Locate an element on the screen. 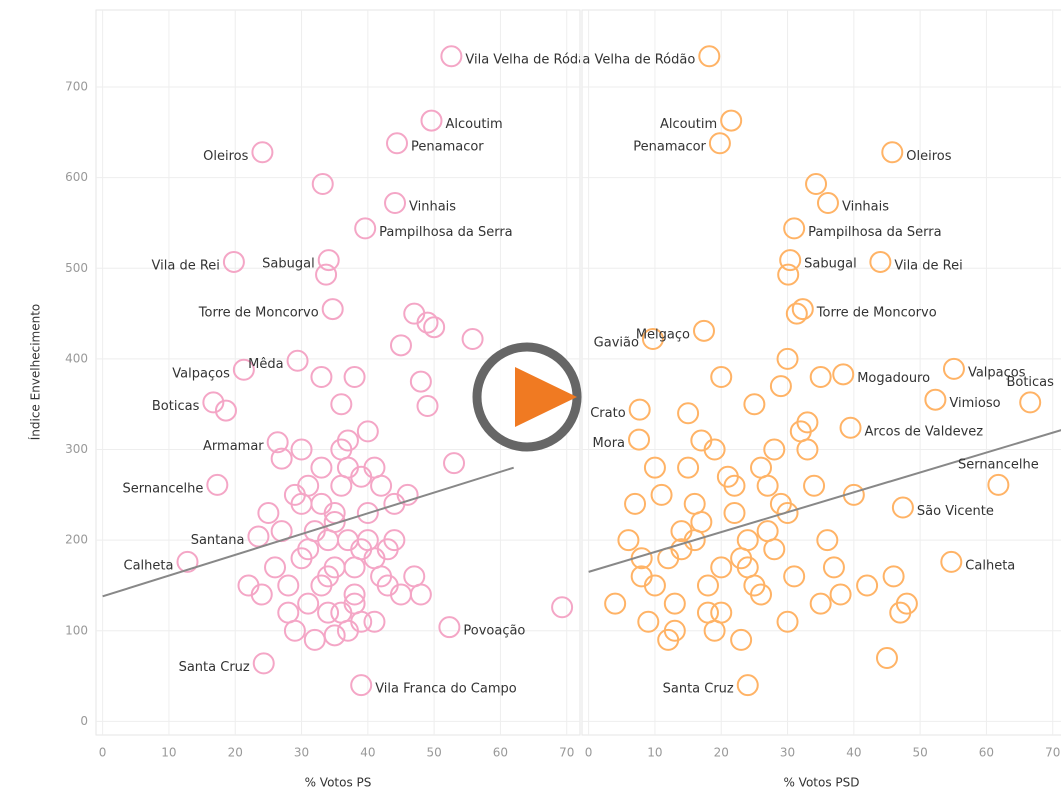 The width and height of the screenshot is (1061, 801). point-label: Arcos de Valdevez is located at coordinates (924, 431).